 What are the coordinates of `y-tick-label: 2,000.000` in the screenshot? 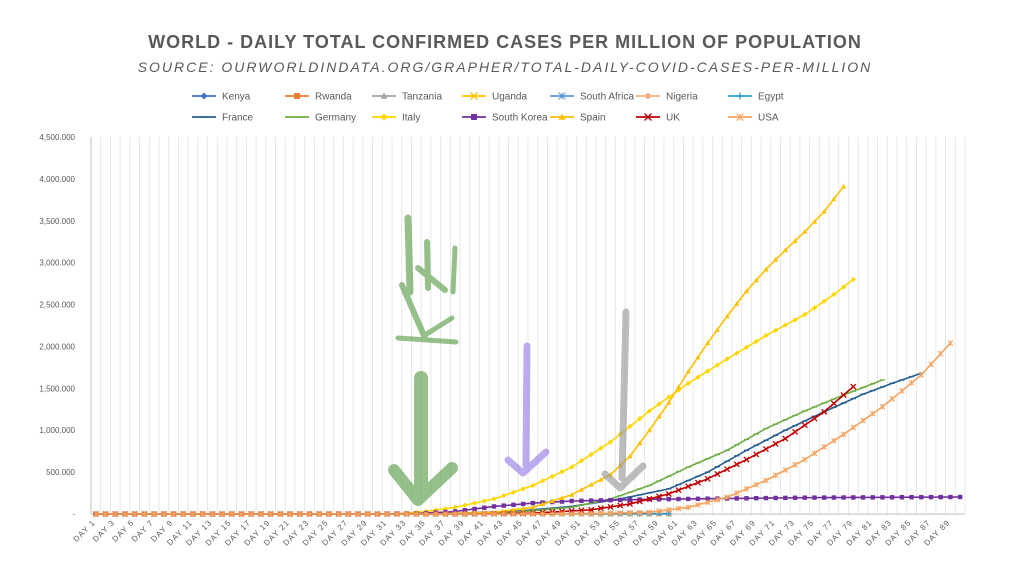 It's located at (57, 346).